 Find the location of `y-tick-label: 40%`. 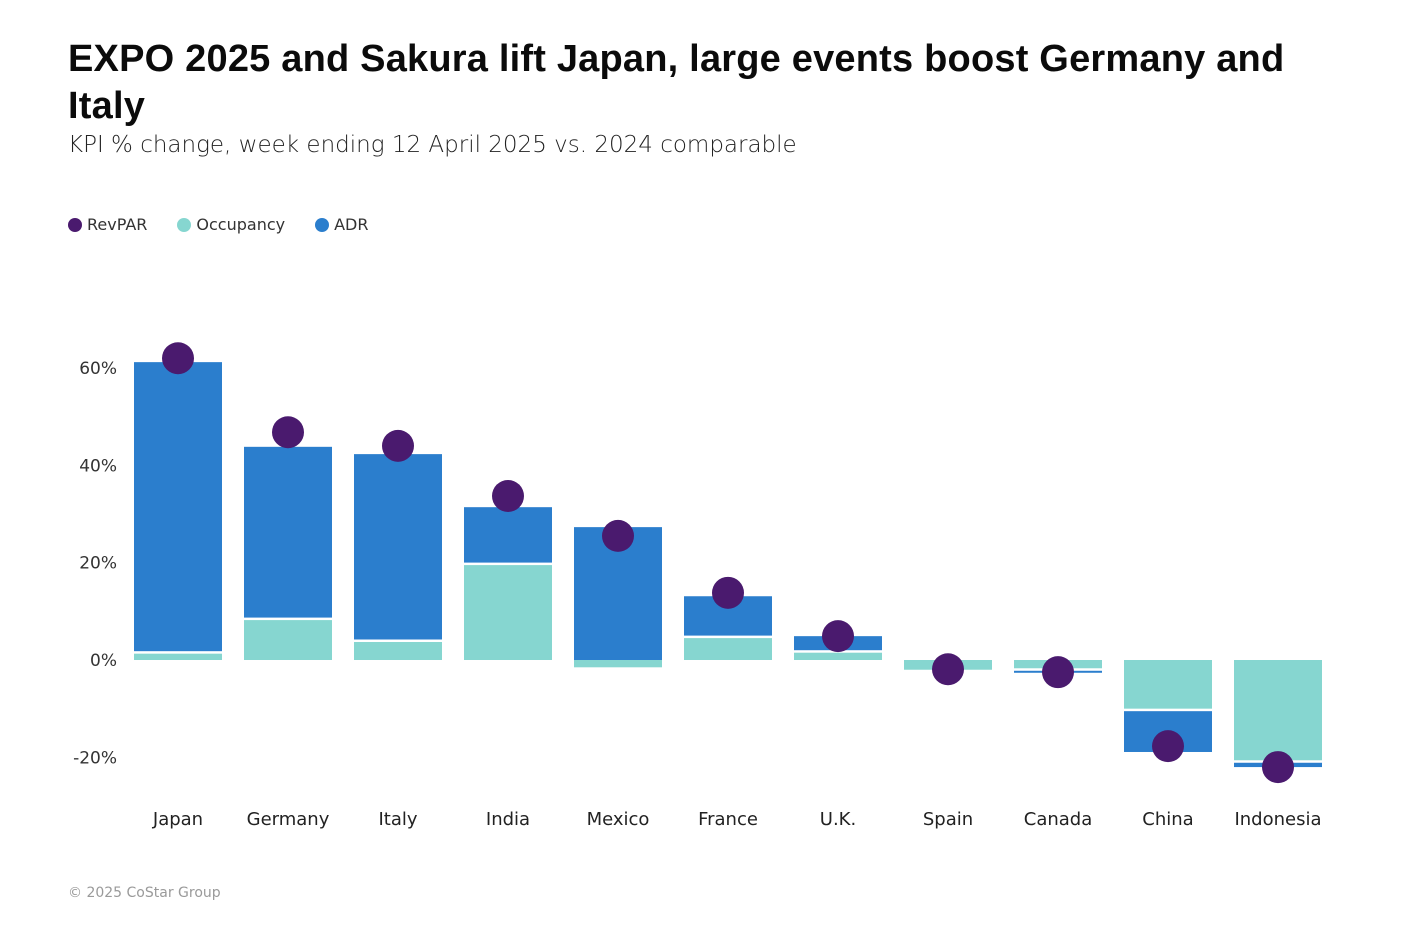

y-tick-label: 40% is located at coordinates (98, 466).